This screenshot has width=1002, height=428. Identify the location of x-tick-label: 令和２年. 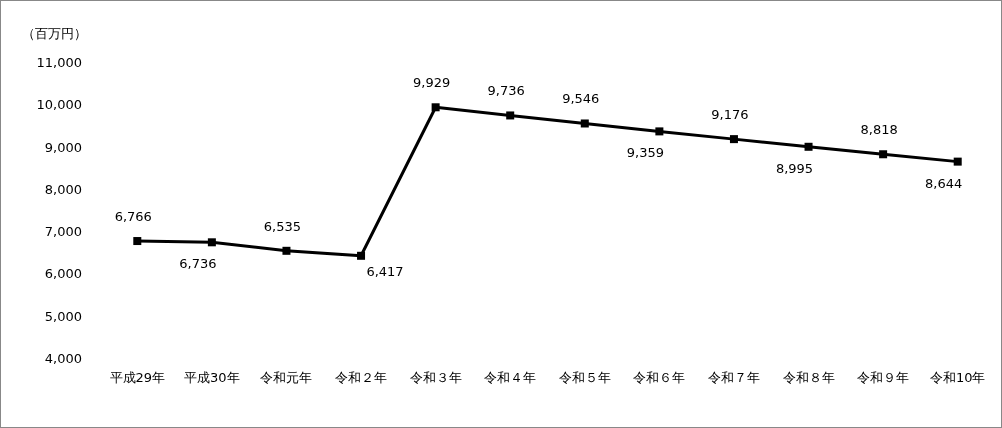
(361, 377).